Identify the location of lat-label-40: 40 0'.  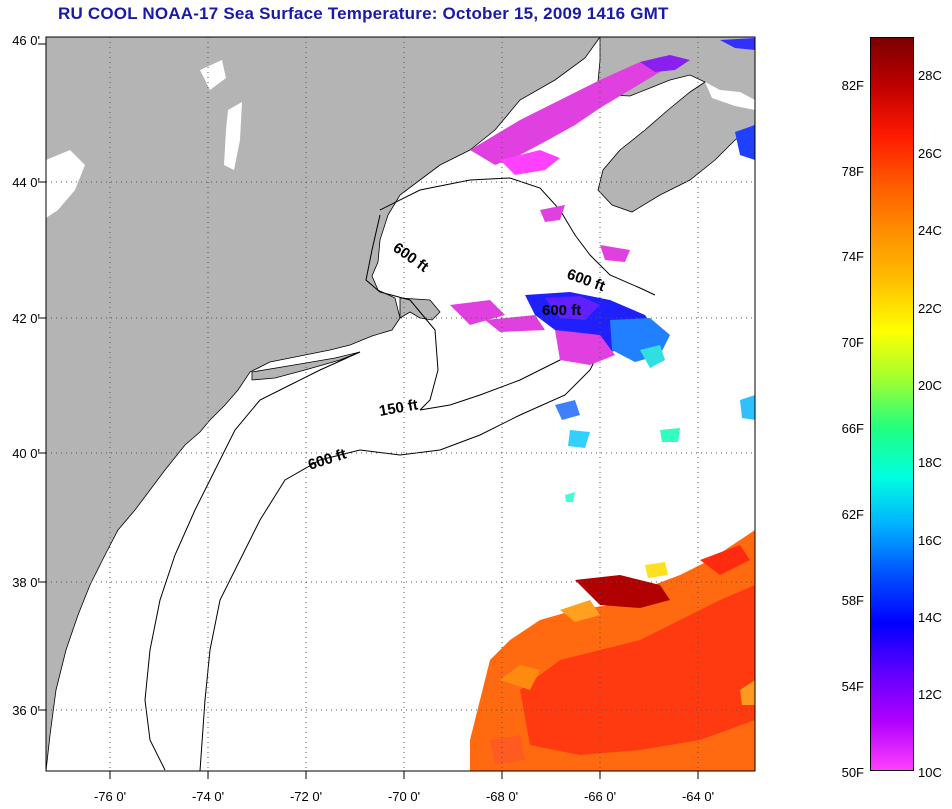
(26, 453).